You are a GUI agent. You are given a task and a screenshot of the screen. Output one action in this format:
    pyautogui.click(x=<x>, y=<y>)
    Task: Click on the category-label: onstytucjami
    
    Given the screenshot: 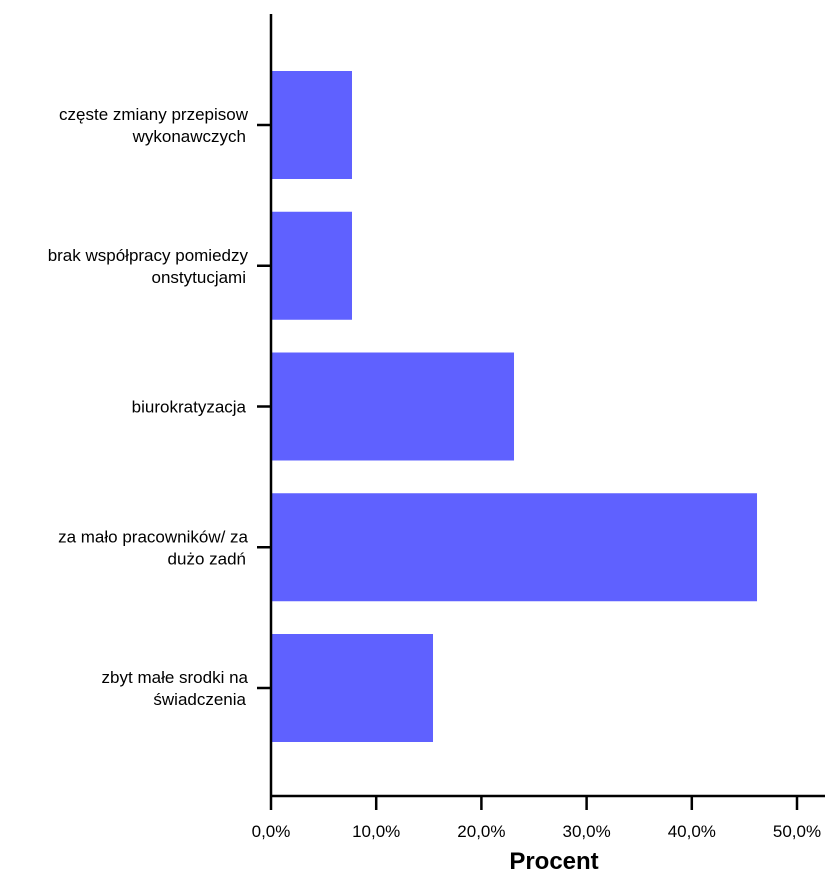 What is the action you would take?
    pyautogui.click(x=199, y=277)
    